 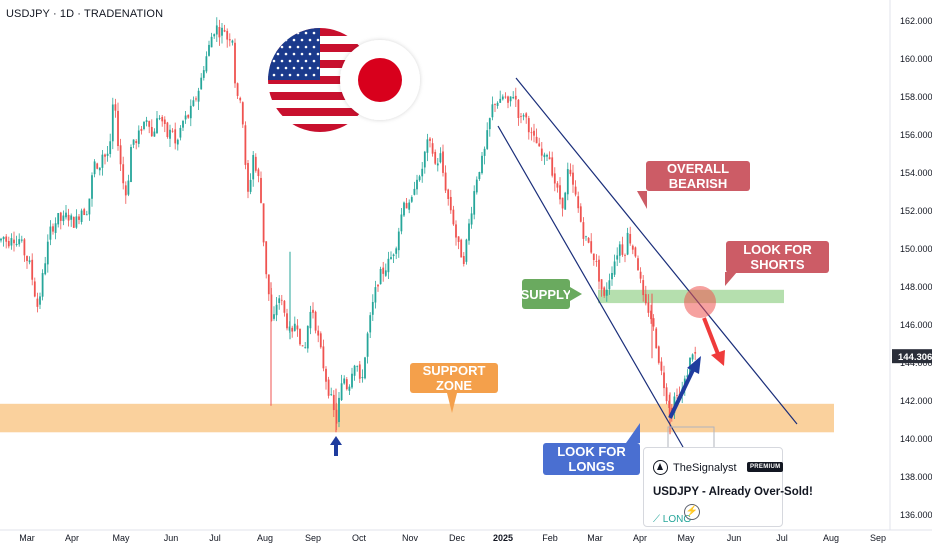 What do you see at coordinates (27, 538) in the screenshot?
I see `time-tick-label: Mar` at bounding box center [27, 538].